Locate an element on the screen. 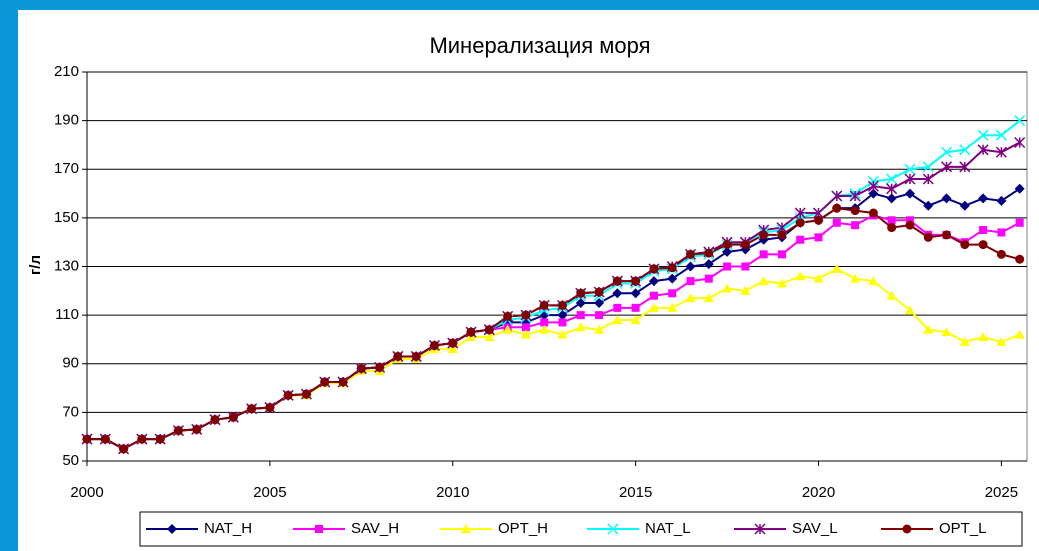 The image size is (1039, 551). legend-label: OPT_H is located at coordinates (523, 528).